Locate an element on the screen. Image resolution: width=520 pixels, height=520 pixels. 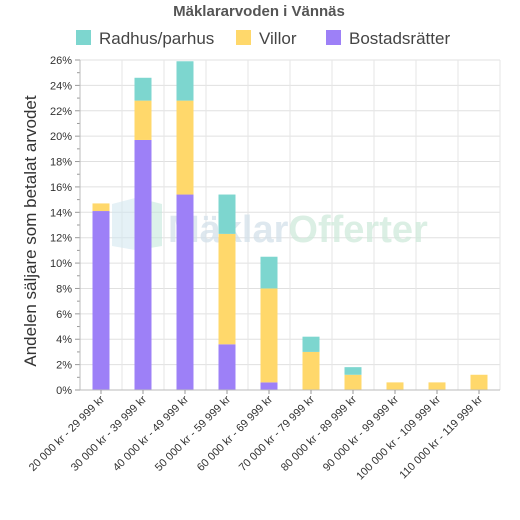
chart-title: Mäklararvoden i Vännäs is located at coordinates (259, 11).